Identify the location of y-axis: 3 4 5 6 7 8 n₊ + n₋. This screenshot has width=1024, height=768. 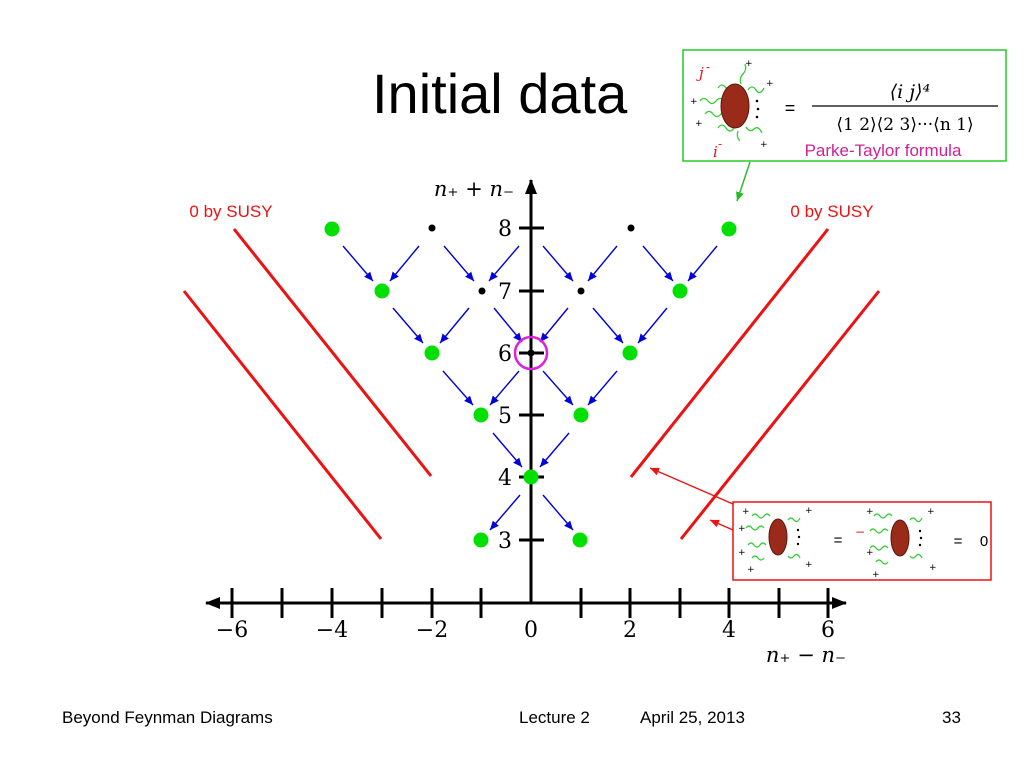
(489, 390).